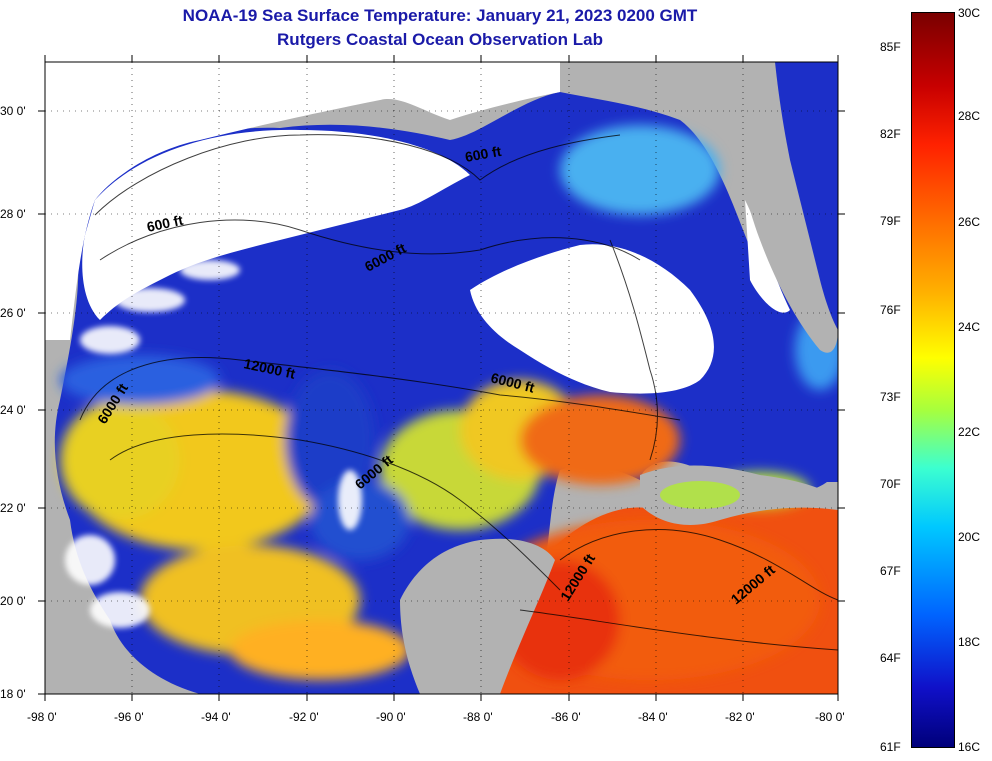 The height and width of the screenshot is (761, 992). What do you see at coordinates (13, 508) in the screenshot?
I see `lat-label-22: 22 0'` at bounding box center [13, 508].